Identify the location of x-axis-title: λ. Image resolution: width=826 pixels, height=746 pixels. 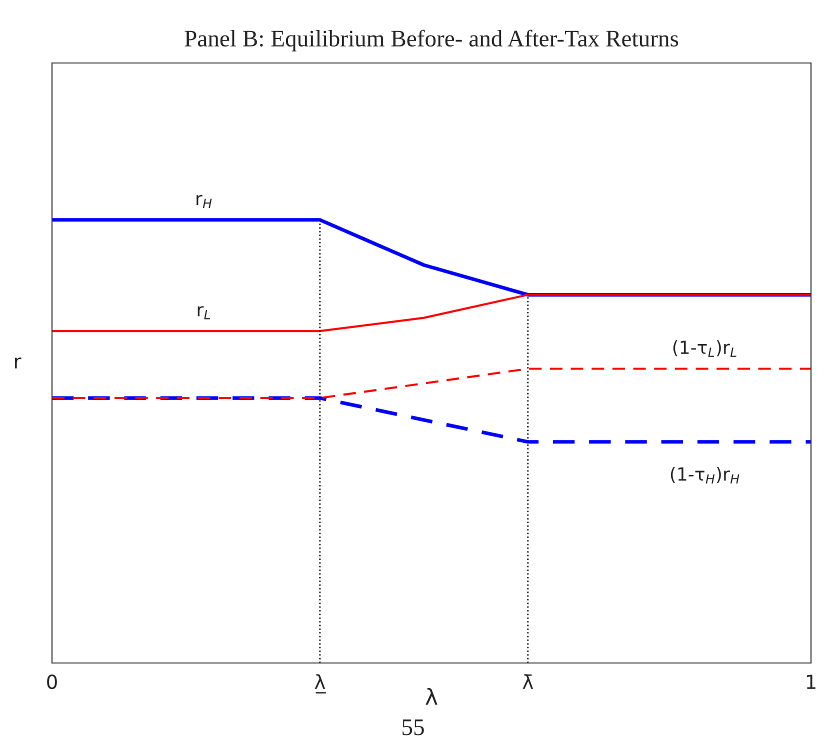
(432, 696).